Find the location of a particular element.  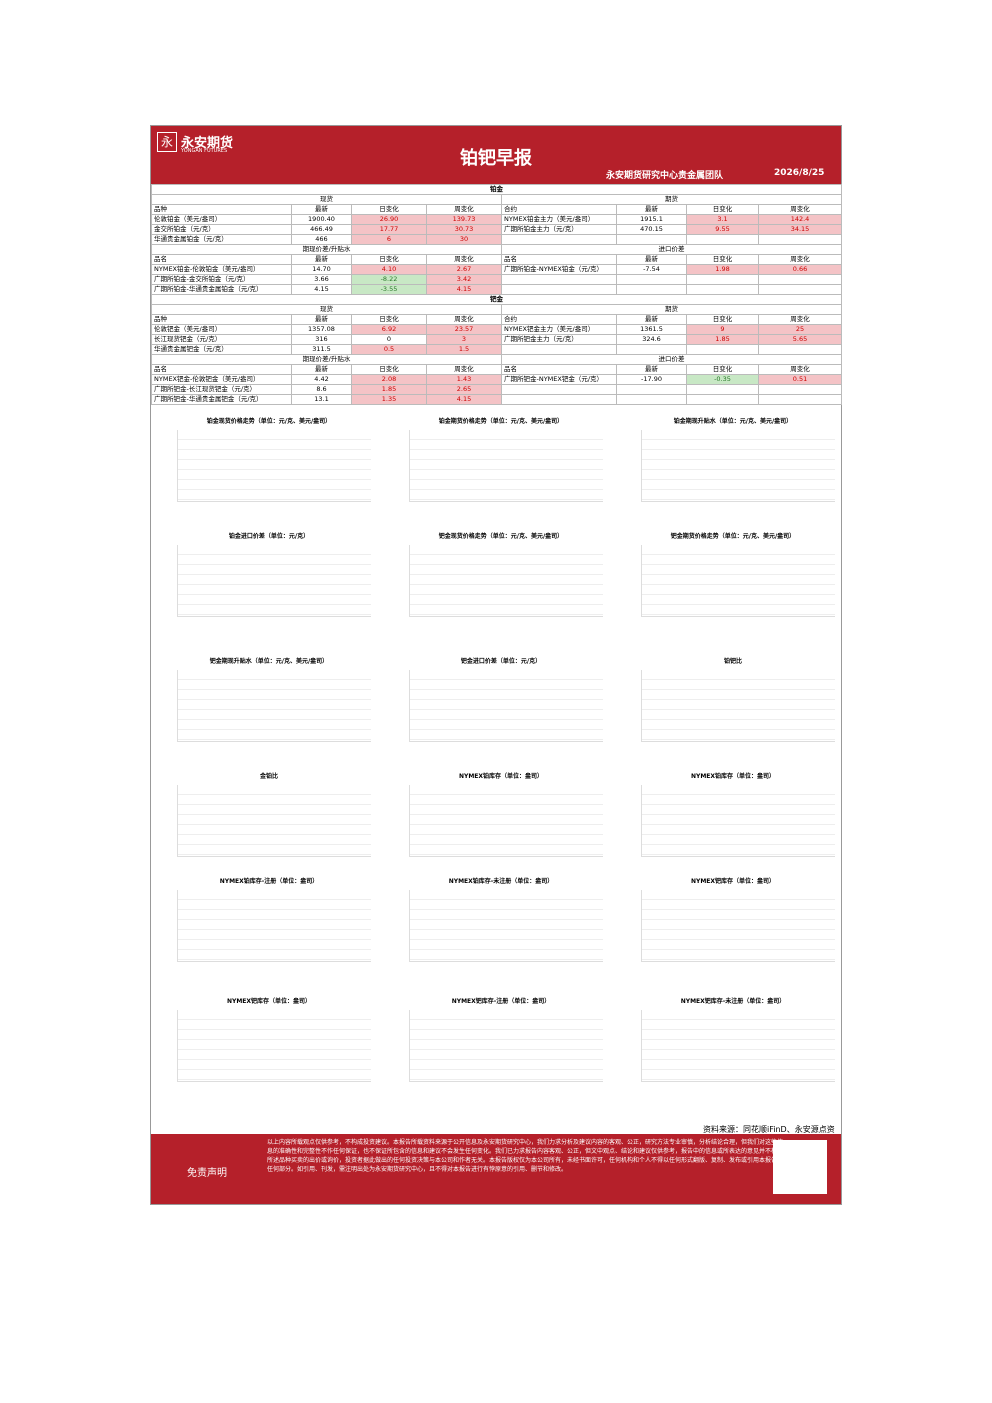

cell: 0.5 is located at coordinates (389, 349).